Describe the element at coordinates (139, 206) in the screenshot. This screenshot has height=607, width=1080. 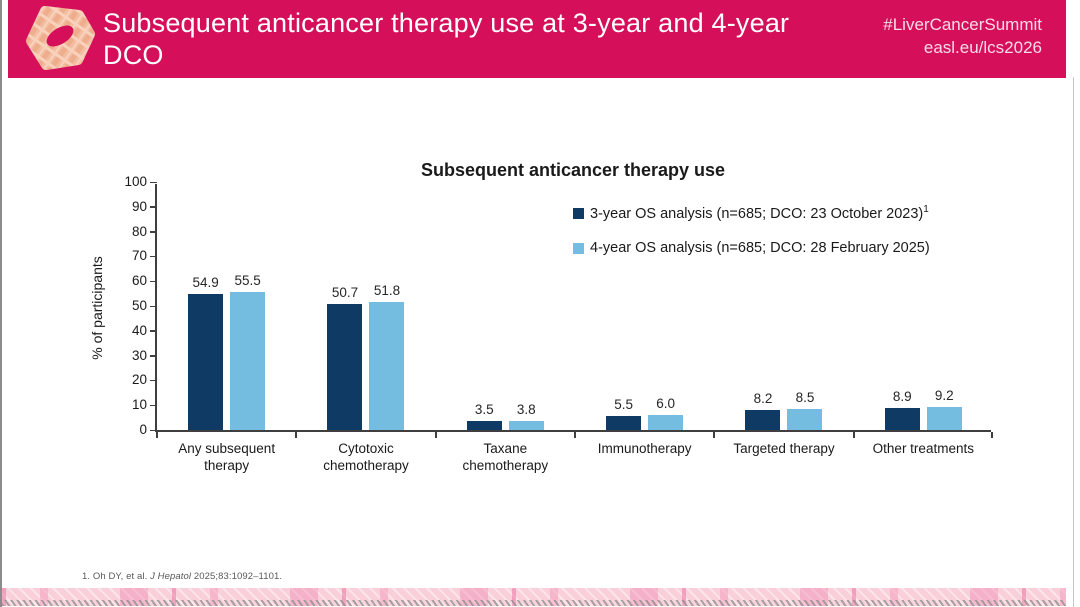
I see `y-tick-label: 90` at that location.